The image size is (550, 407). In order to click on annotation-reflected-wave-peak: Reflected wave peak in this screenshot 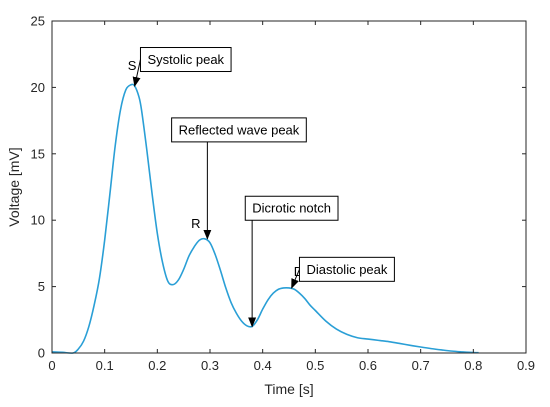, I will do `click(239, 178)`.